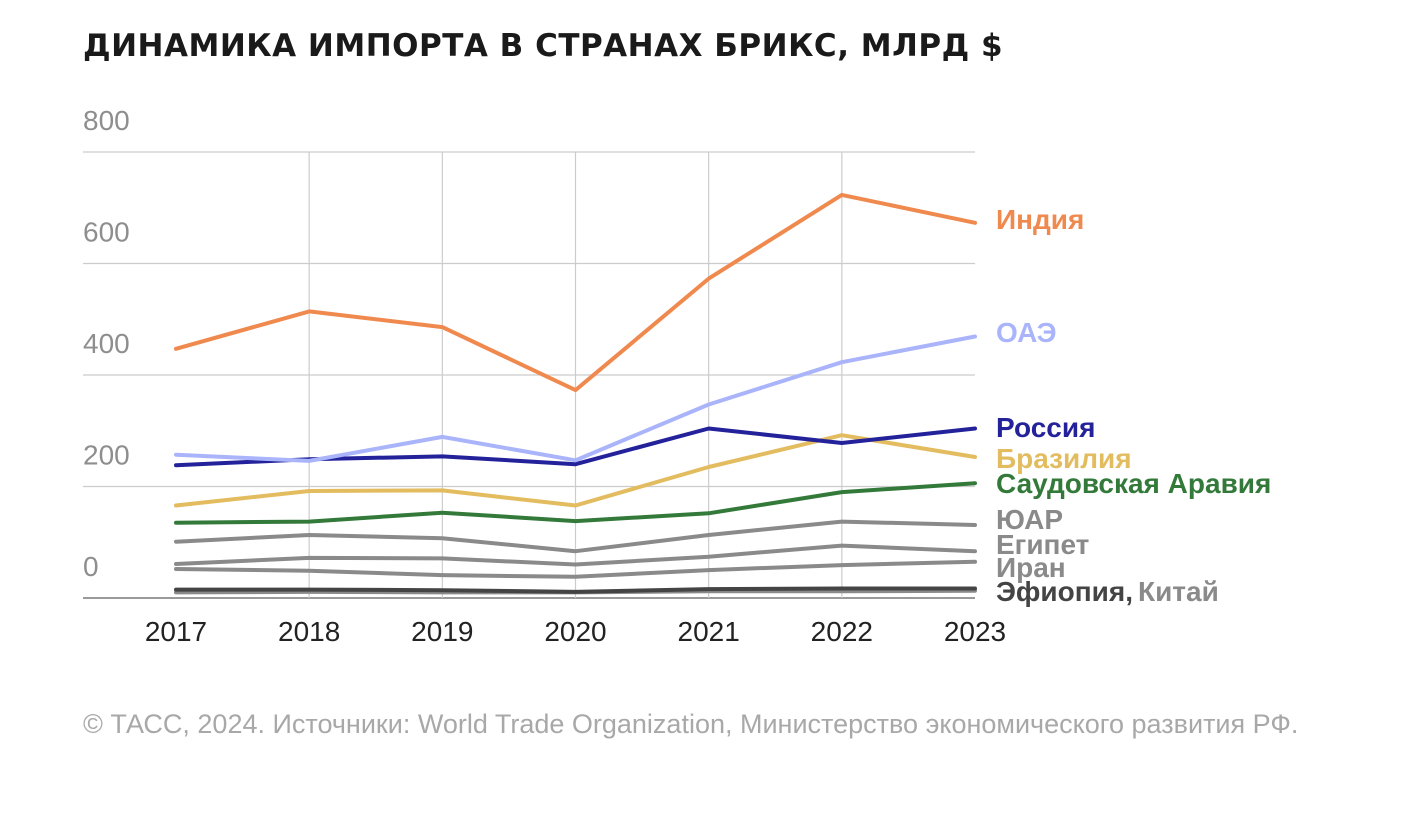  What do you see at coordinates (1031, 567) in the screenshot?
I see `label-iran: Иран` at bounding box center [1031, 567].